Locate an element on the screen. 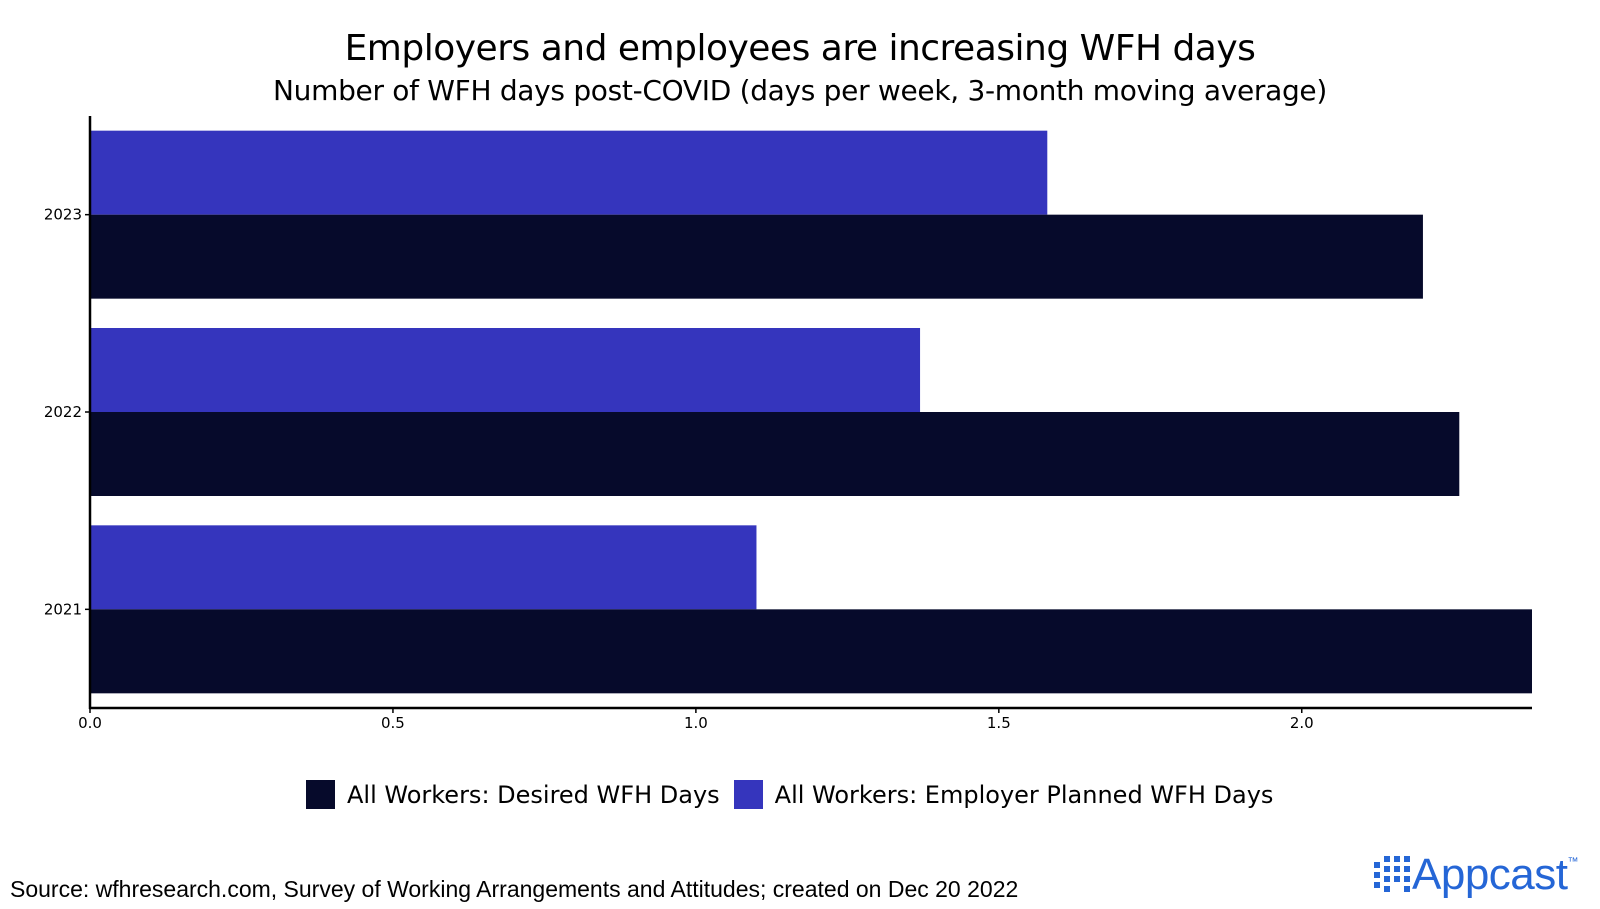 The width and height of the screenshot is (1600, 909). bar-2023-desired is located at coordinates (756, 256).